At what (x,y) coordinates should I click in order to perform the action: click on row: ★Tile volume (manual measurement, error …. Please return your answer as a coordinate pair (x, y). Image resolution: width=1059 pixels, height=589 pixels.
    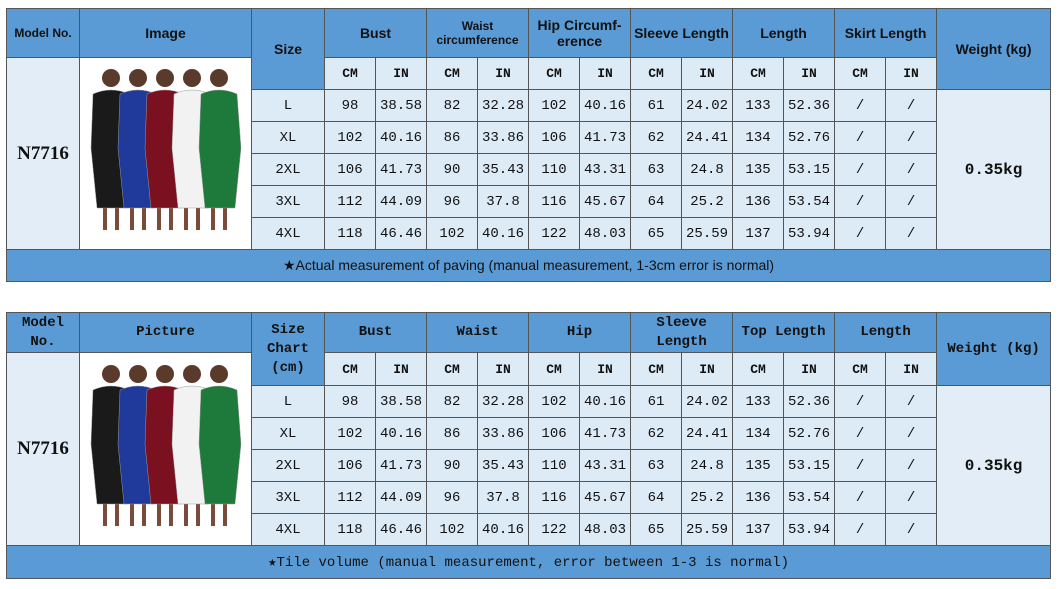
    Looking at the image, I should click on (528, 562).